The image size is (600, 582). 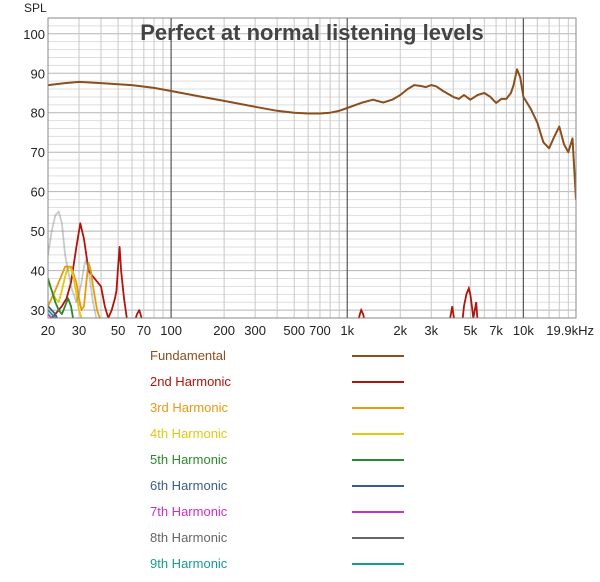 I want to click on legend-label: 3rd Harmonic, so click(x=189, y=407).